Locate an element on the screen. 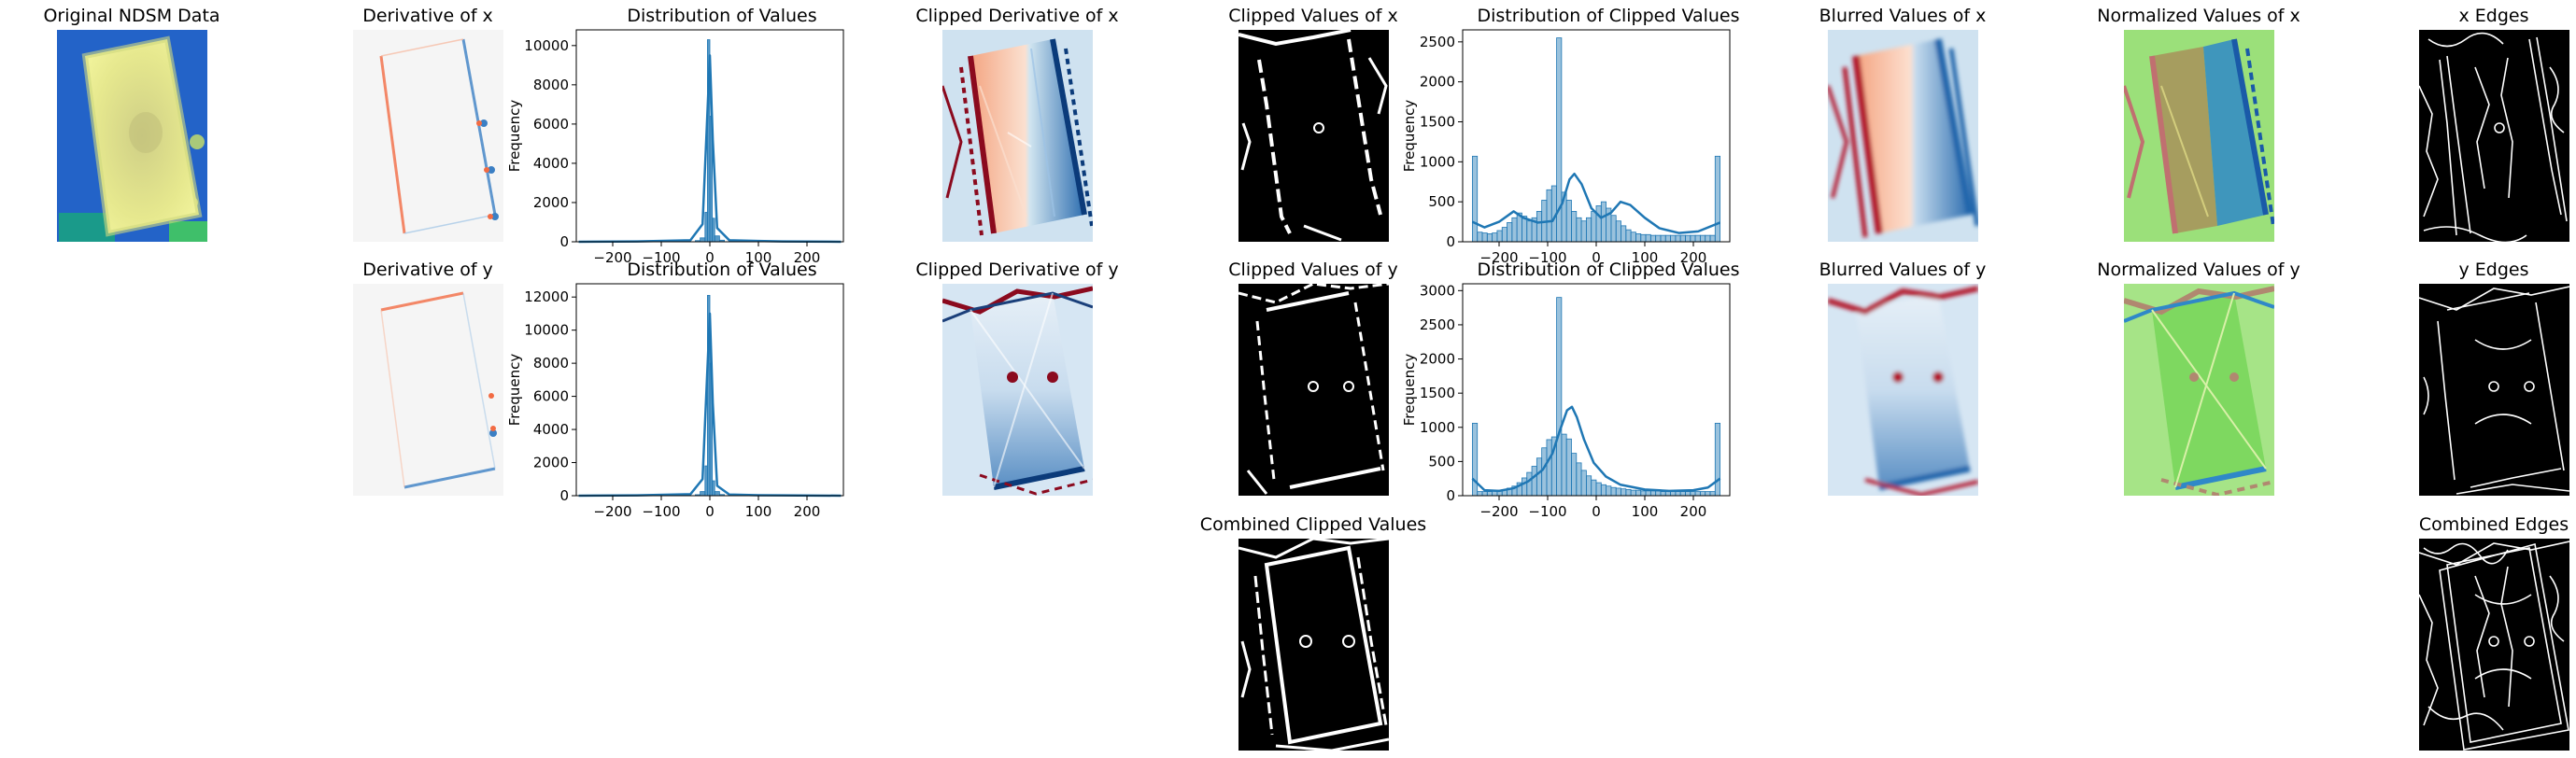 This screenshot has width=2576, height=758. title-normalized-x: Normalized Values of x is located at coordinates (2198, 16).